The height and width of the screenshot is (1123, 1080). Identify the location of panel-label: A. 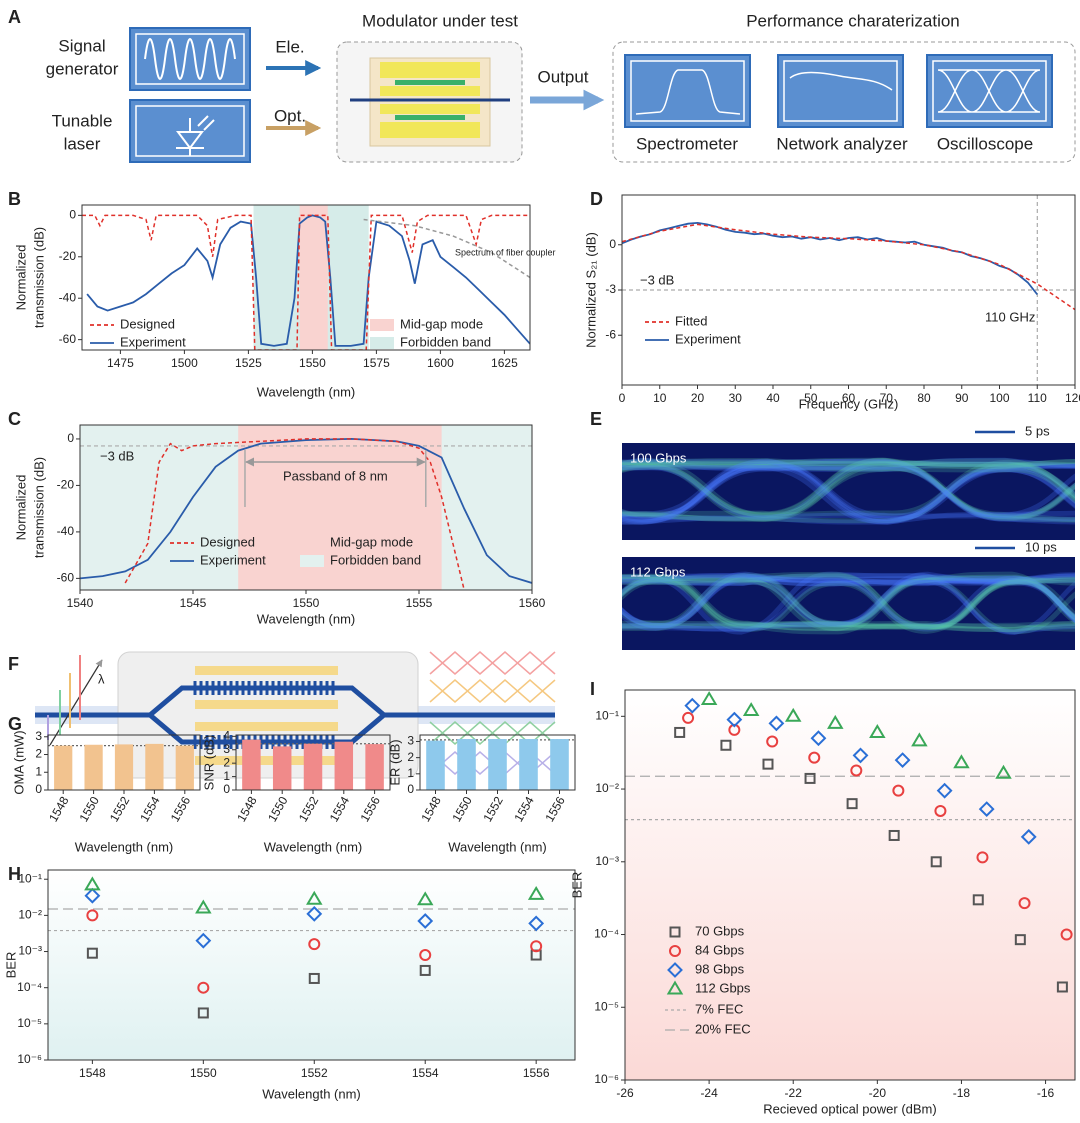
(14, 17).